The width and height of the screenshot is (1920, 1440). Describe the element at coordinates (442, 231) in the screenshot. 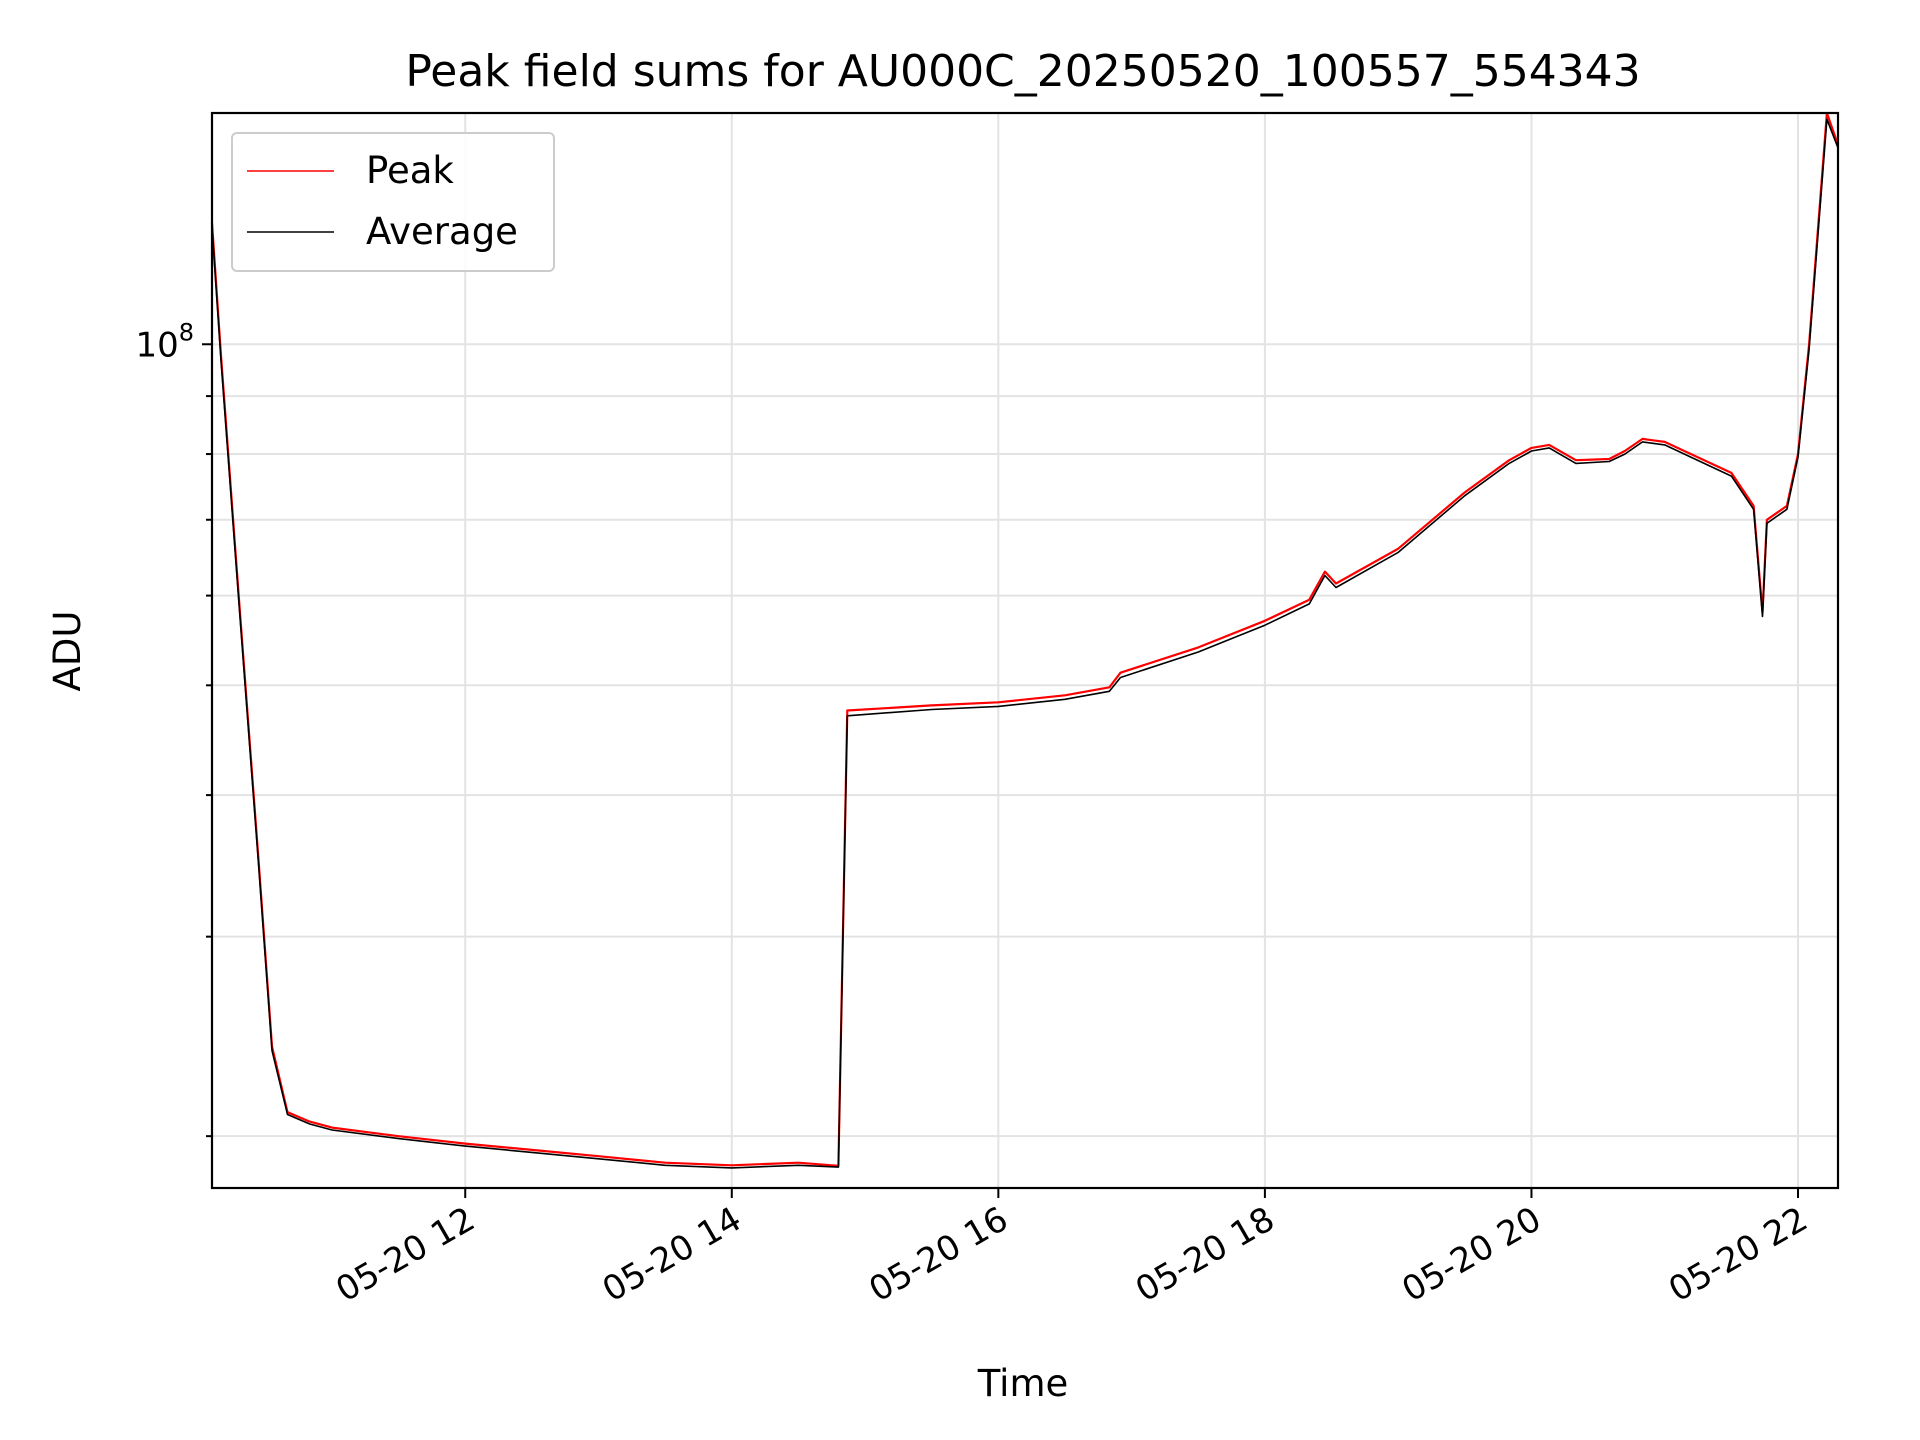

I see `legend-label-average: Average` at that location.